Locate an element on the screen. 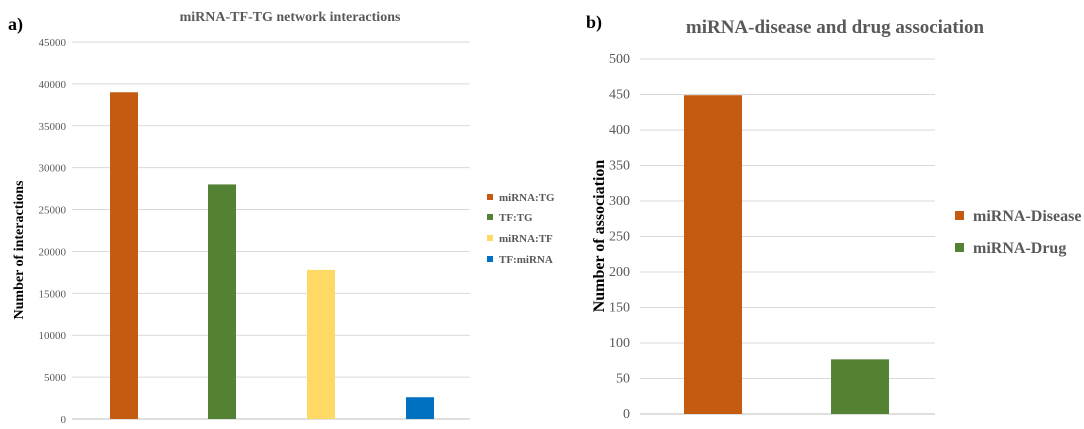  legend-entry: miRNA-Drug is located at coordinates (1019, 248).